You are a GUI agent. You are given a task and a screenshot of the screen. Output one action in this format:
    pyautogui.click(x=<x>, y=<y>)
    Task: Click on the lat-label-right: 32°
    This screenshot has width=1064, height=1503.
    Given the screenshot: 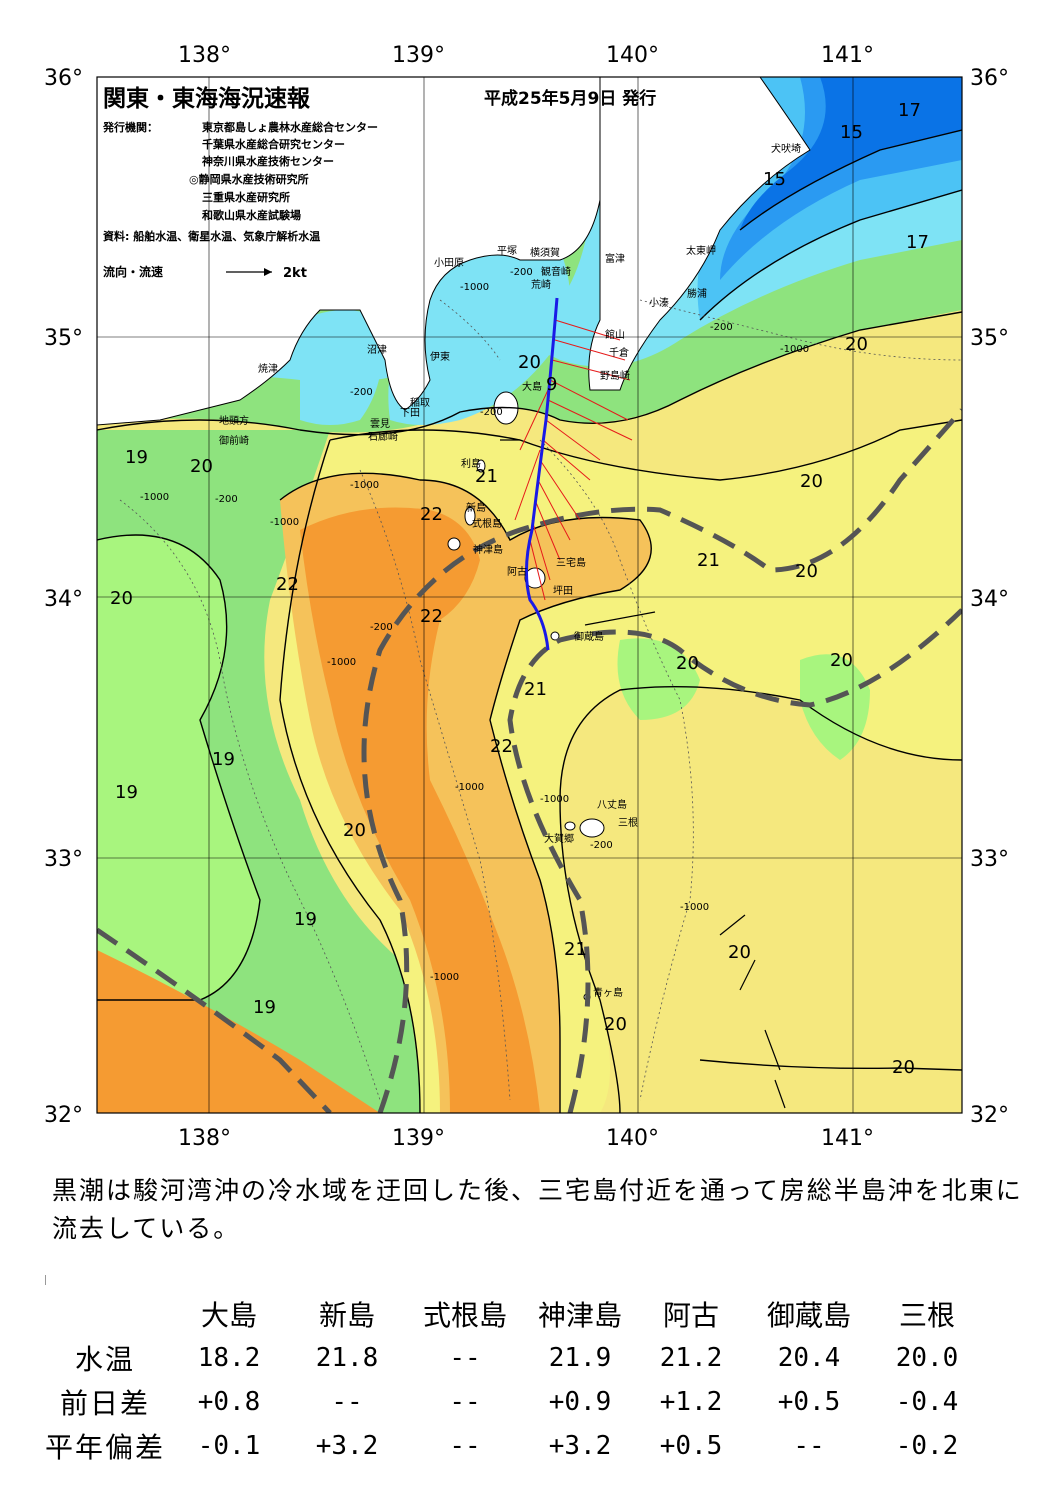 What is the action you would take?
    pyautogui.click(x=989, y=1115)
    